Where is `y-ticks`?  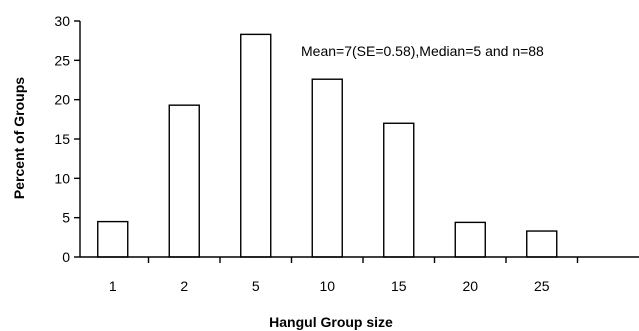 y-ticks is located at coordinates (77, 139).